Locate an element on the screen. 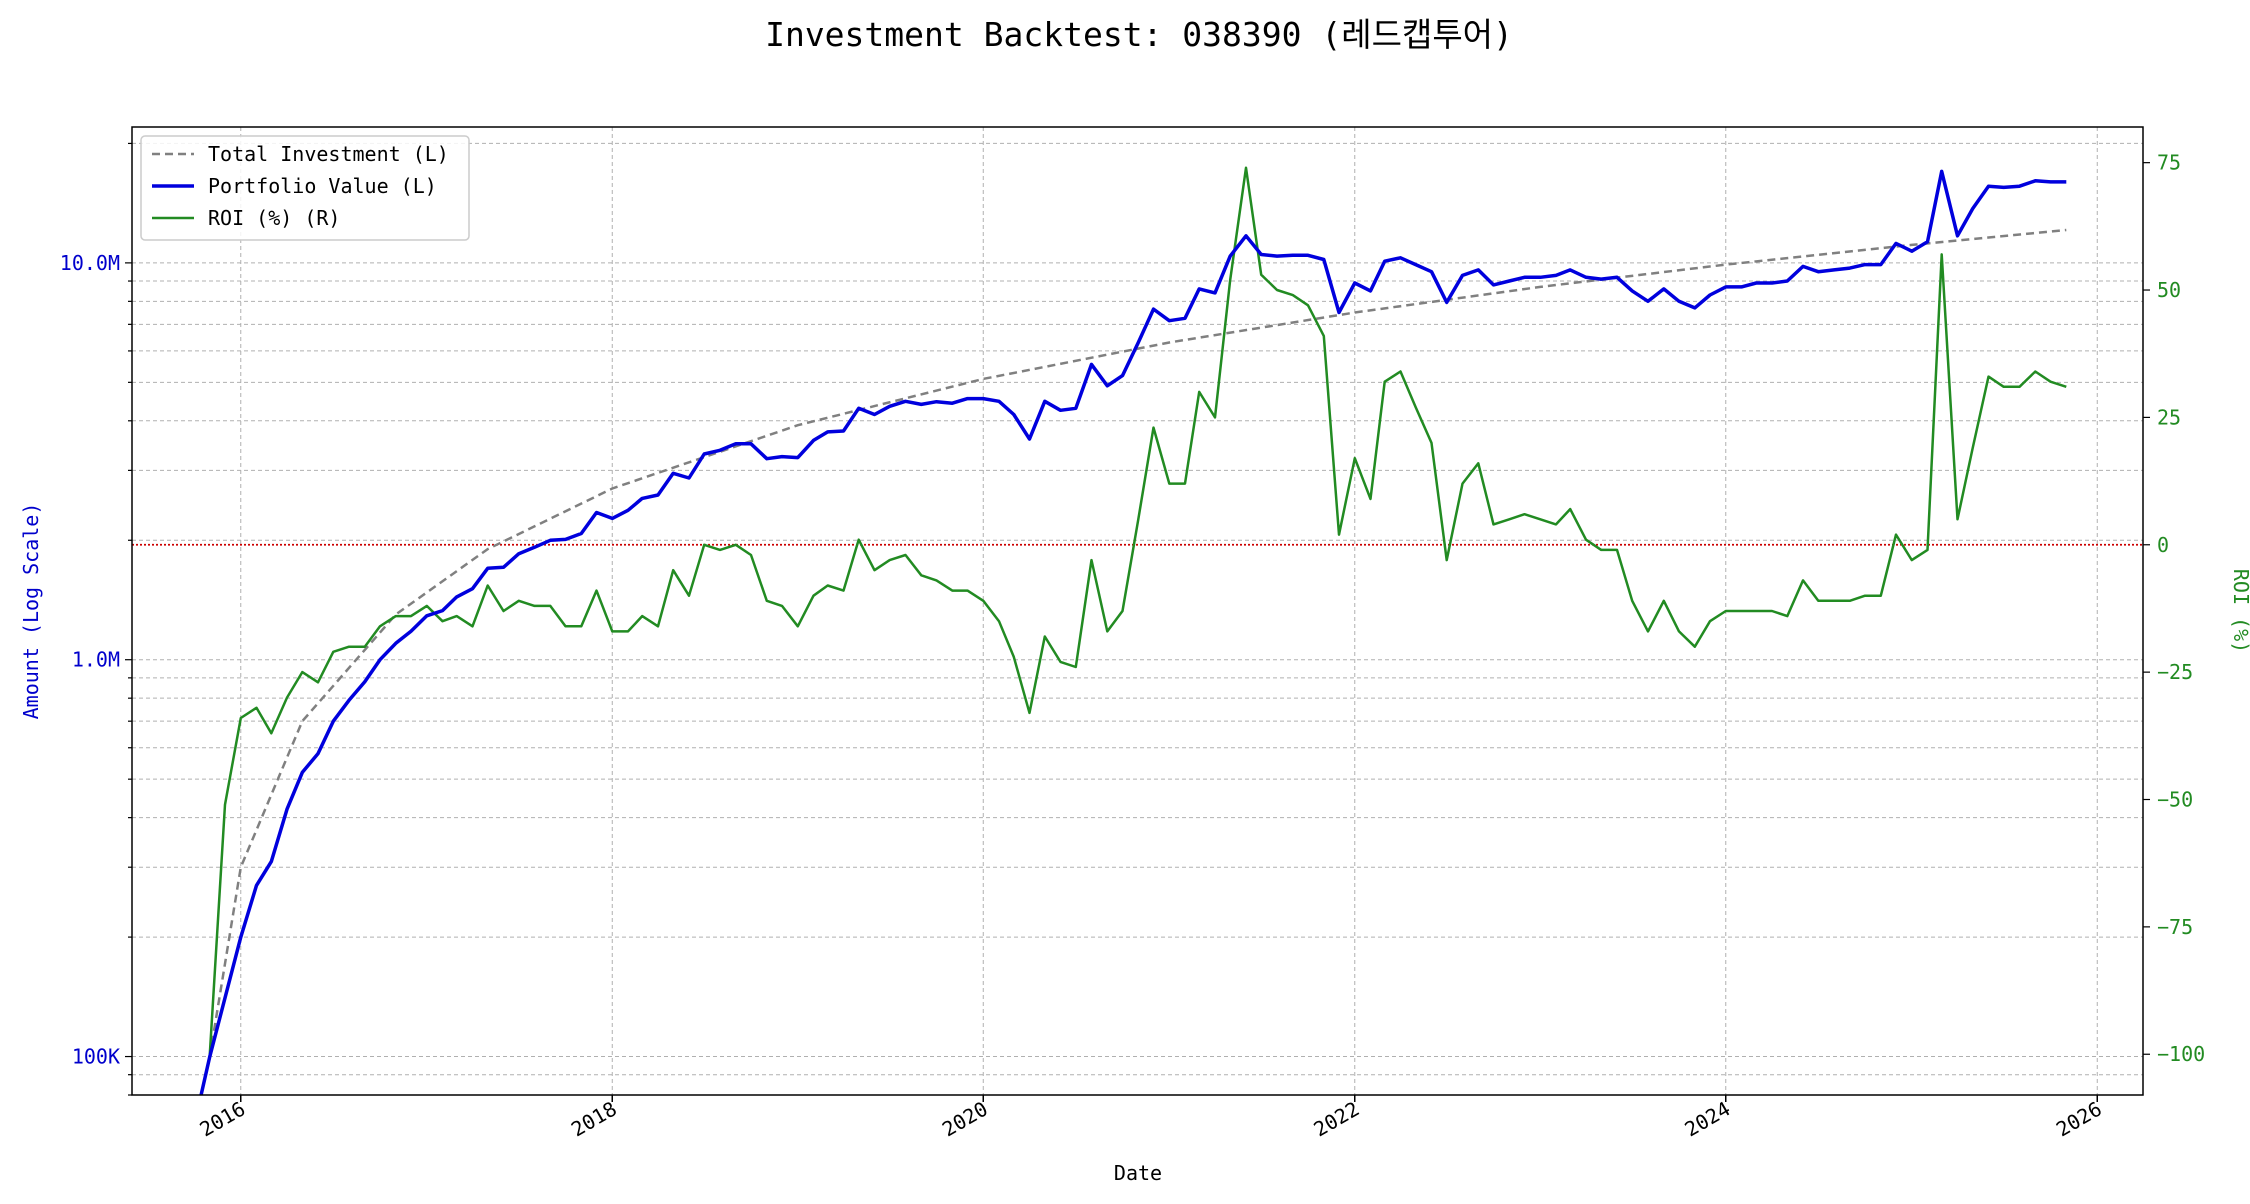 The height and width of the screenshot is (1204, 2250). right-tick-label: −75 is located at coordinates (2175, 927).